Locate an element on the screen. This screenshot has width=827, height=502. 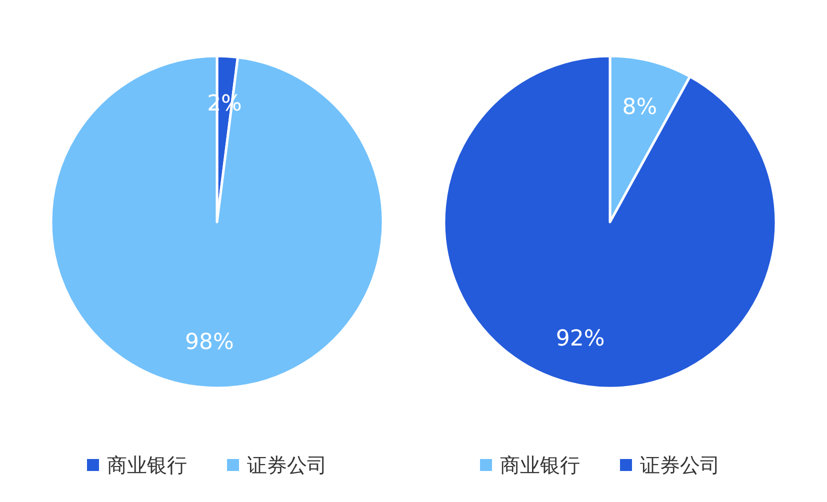
data-label: 8% is located at coordinates (640, 107).